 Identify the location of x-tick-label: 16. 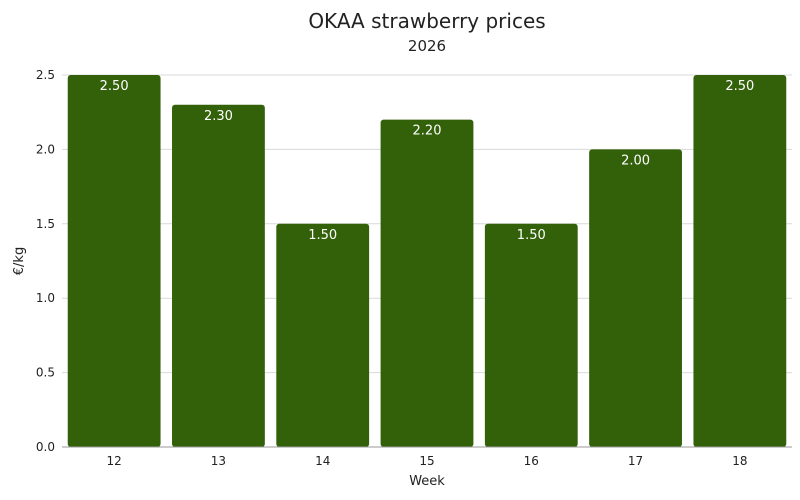
(531, 461).